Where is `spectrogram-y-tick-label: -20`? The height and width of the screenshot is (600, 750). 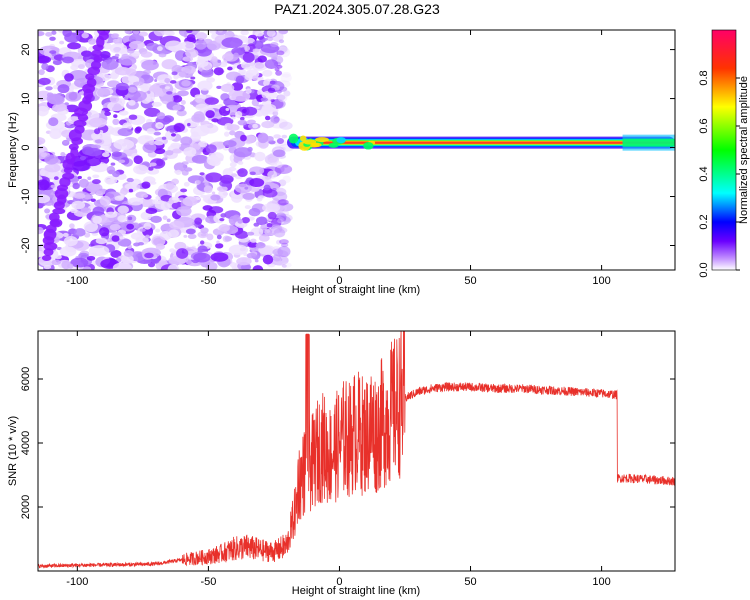
spectrogram-y-tick-label: -20 is located at coordinates (26, 246).